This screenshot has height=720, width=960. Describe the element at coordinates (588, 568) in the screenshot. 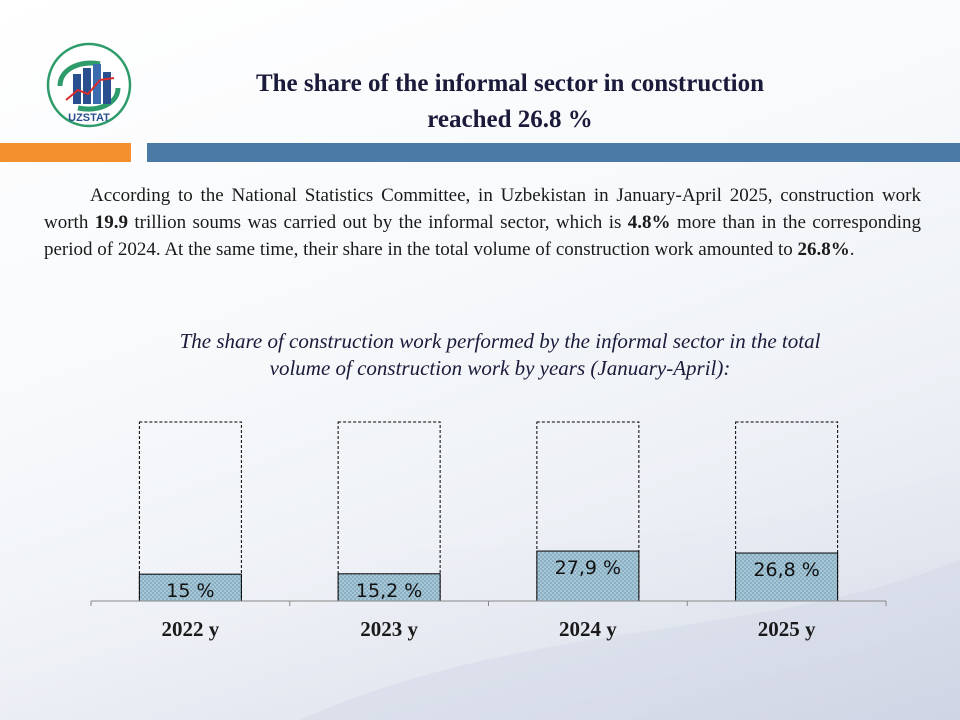

I see `bar-value-label: 27,9 %` at that location.